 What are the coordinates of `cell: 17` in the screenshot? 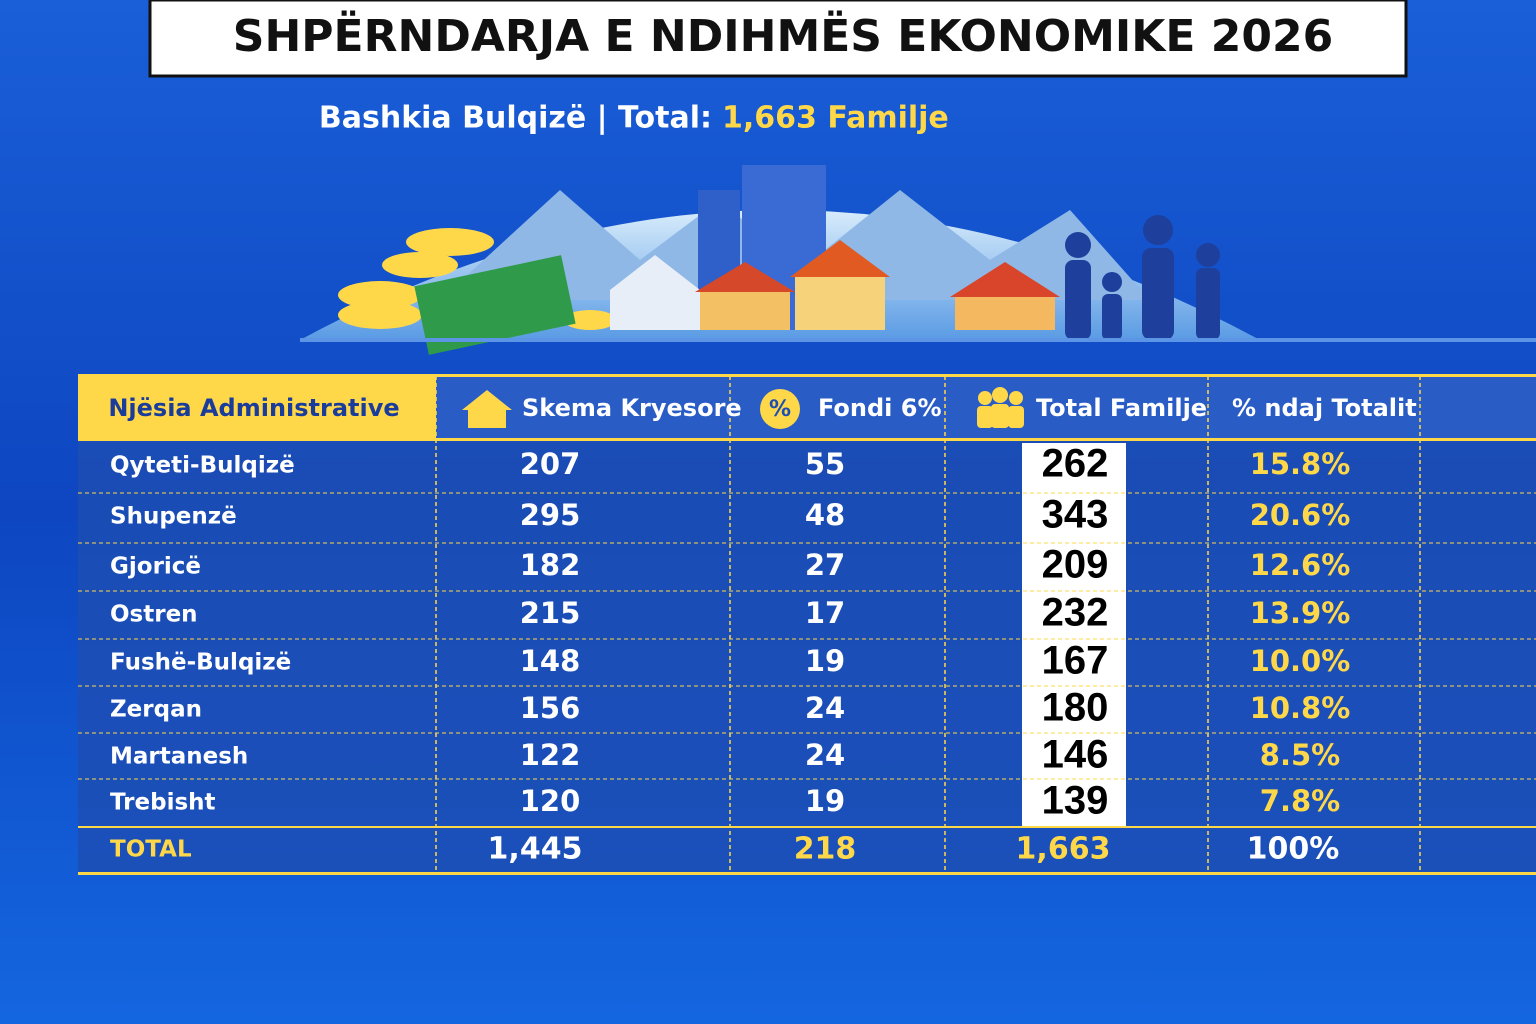 It's located at (825, 613).